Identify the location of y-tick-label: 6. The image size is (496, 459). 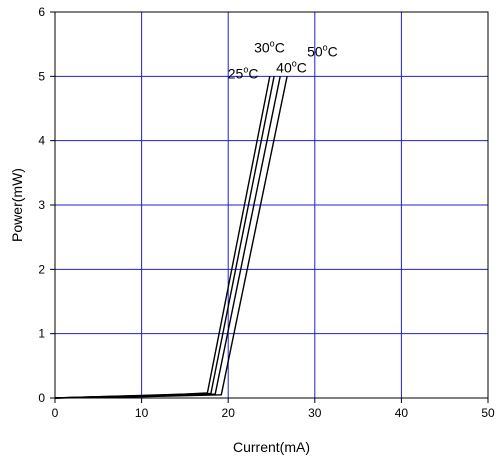
(41, 12).